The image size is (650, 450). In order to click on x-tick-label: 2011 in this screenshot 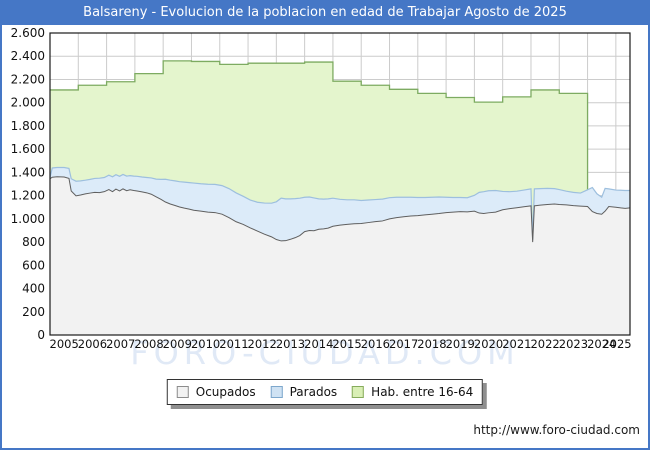, I will do `click(233, 344)`.